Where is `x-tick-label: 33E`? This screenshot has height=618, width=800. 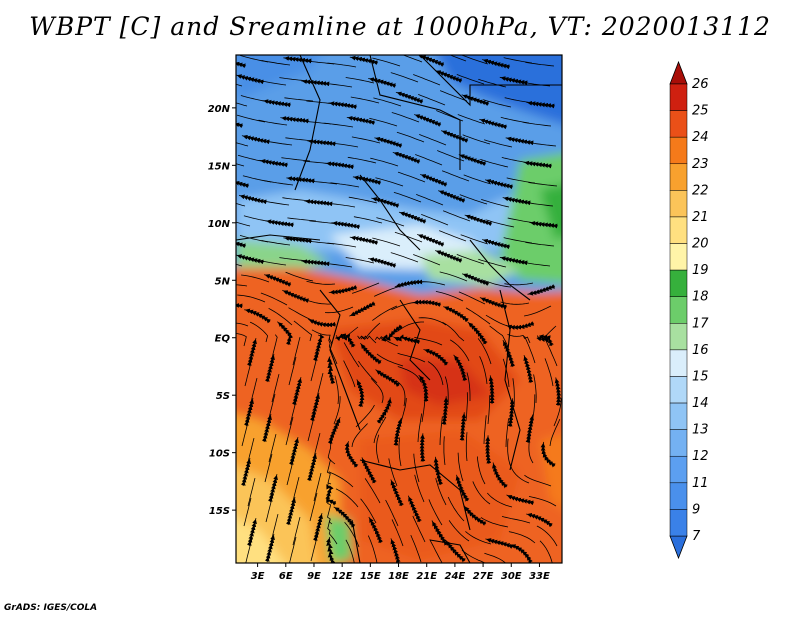 x-tick-label: 33E is located at coordinates (539, 576).